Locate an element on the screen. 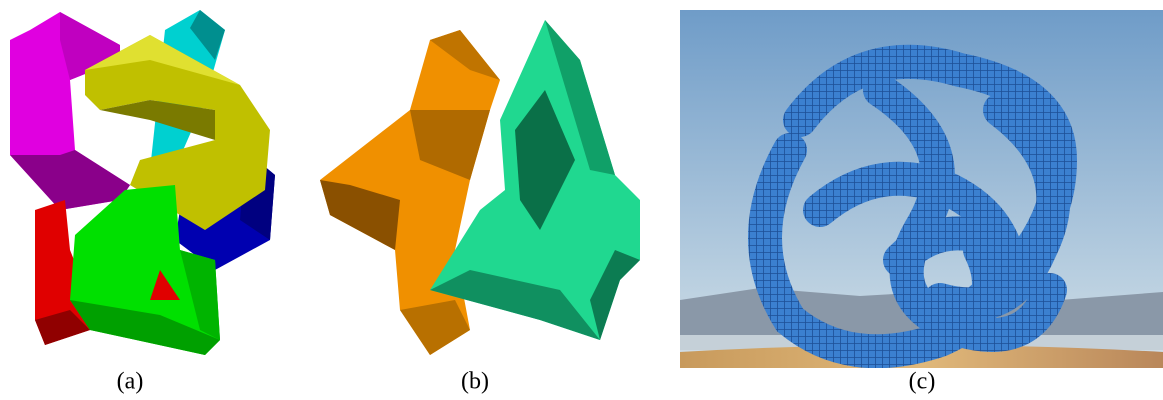  caption: (c) is located at coordinates (922, 382).